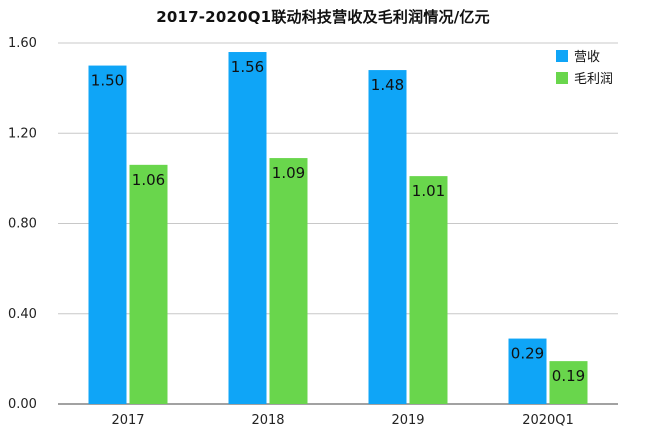  What do you see at coordinates (323, 17) in the screenshot?
I see `chart-title: 2017-2020Q1联动科技营收及毛利润情况/亿元` at bounding box center [323, 17].